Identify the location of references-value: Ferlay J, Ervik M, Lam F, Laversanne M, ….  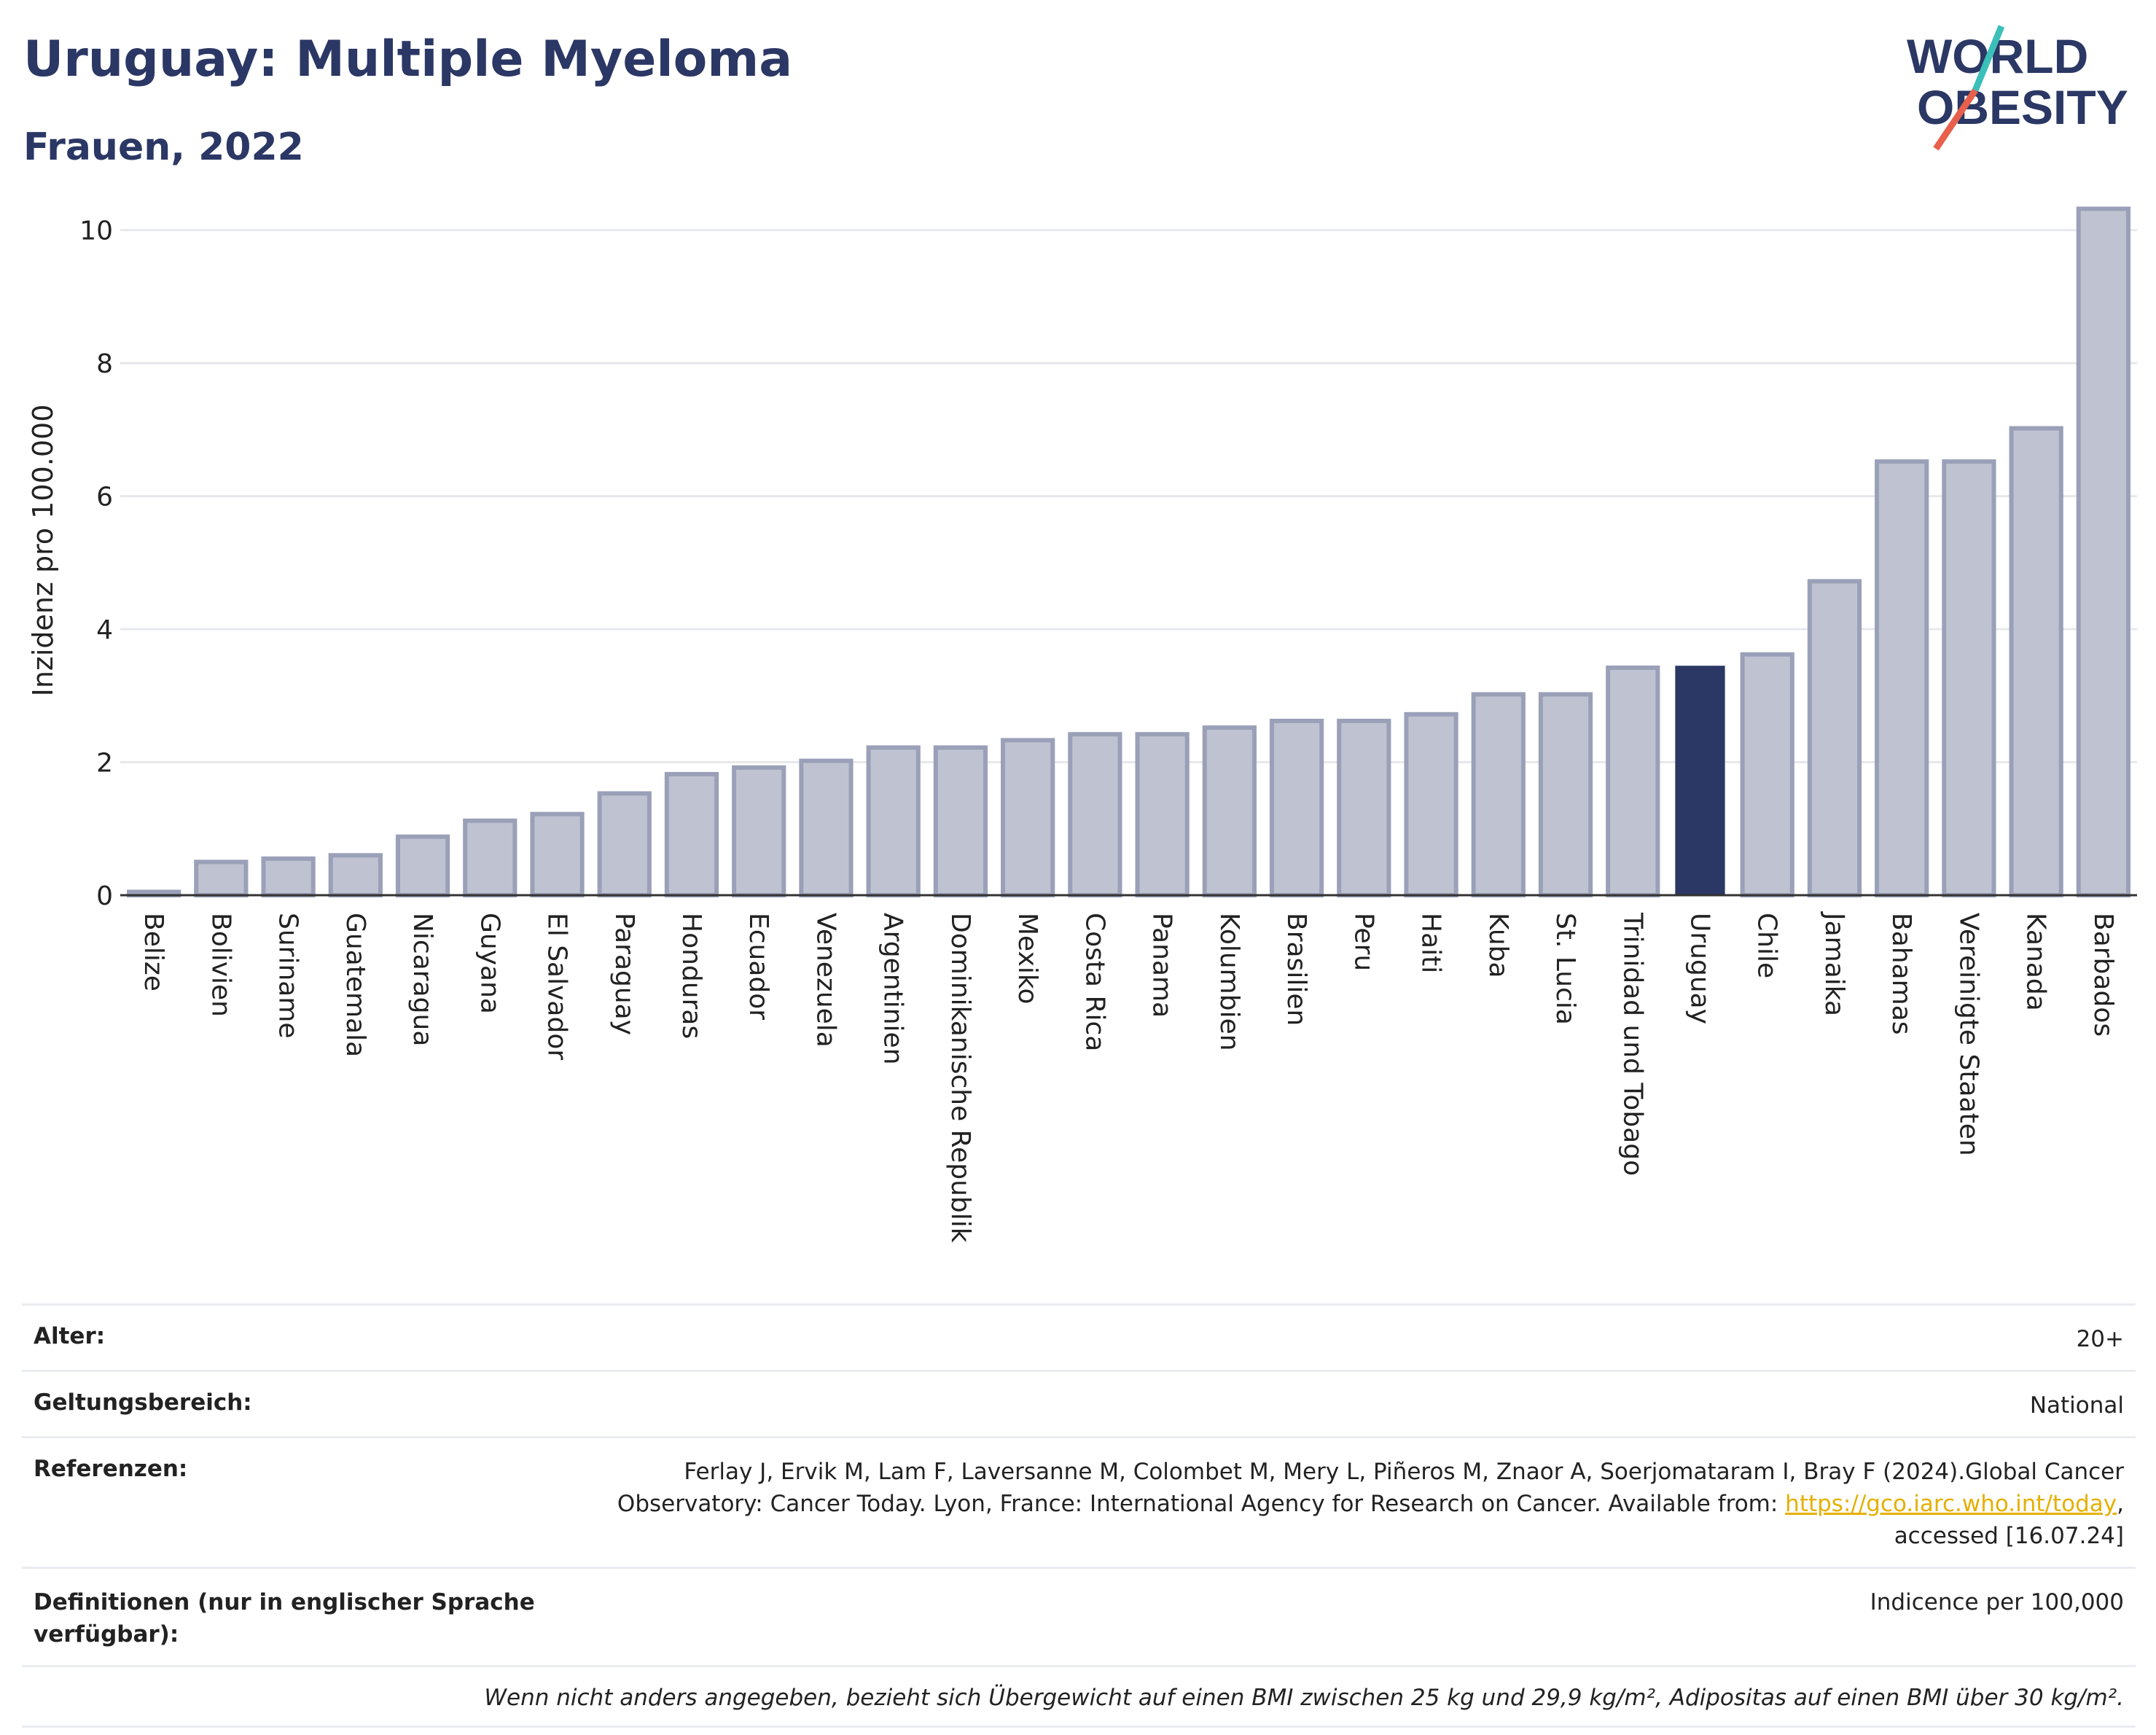
(1370, 1504).